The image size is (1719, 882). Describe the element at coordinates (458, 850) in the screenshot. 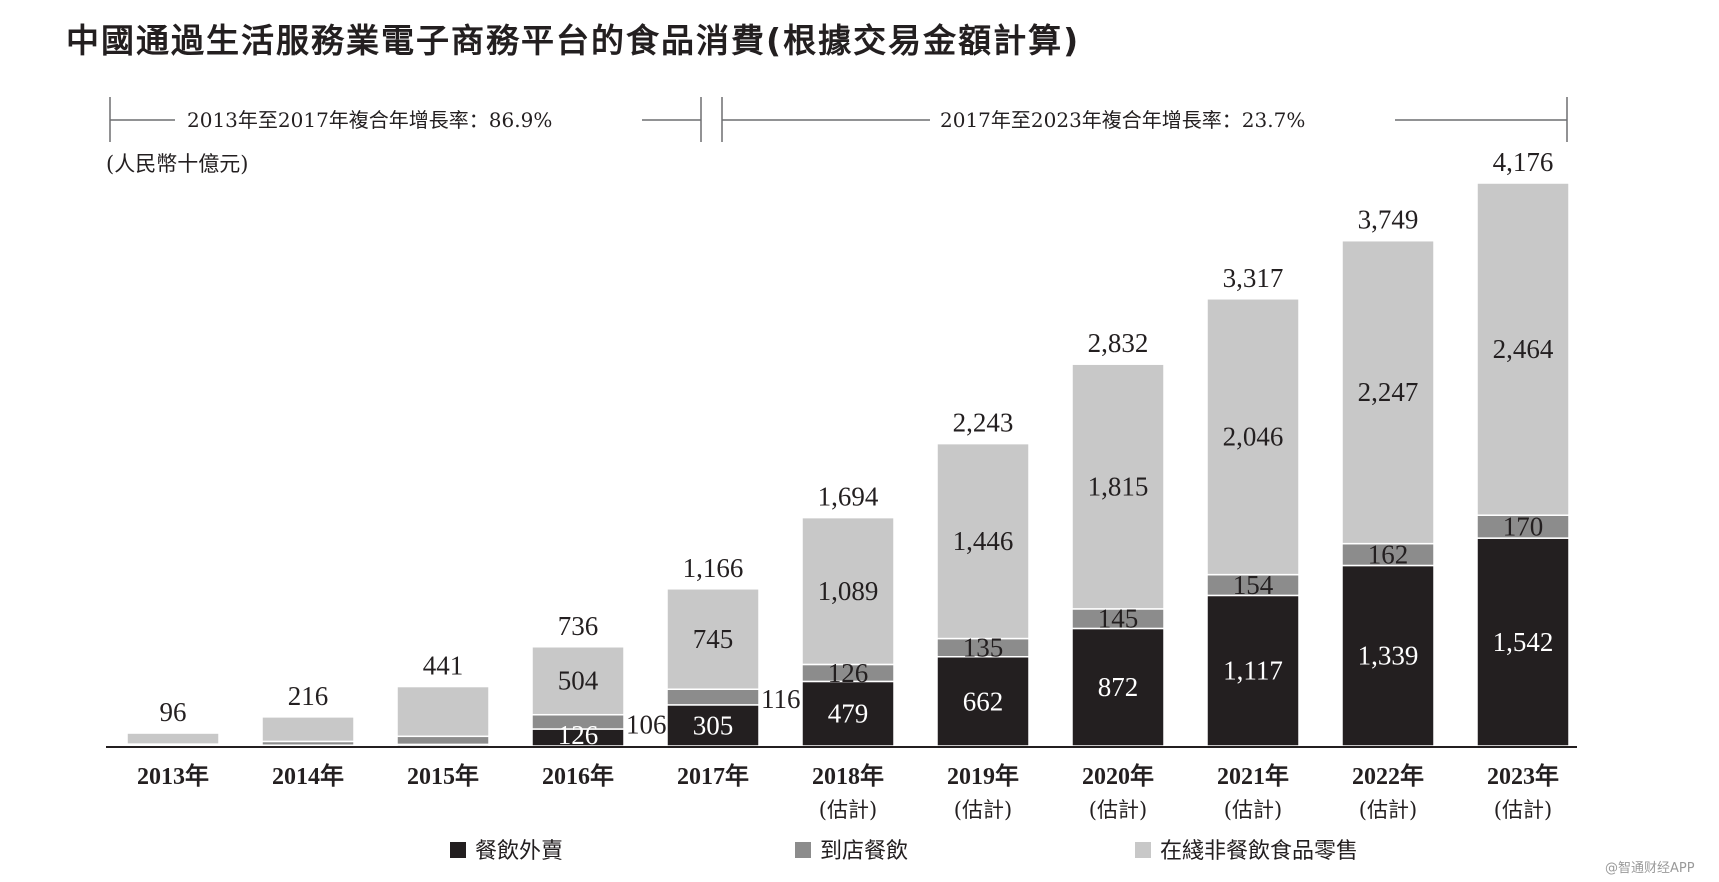

I see `legend-swatch-delivery` at that location.